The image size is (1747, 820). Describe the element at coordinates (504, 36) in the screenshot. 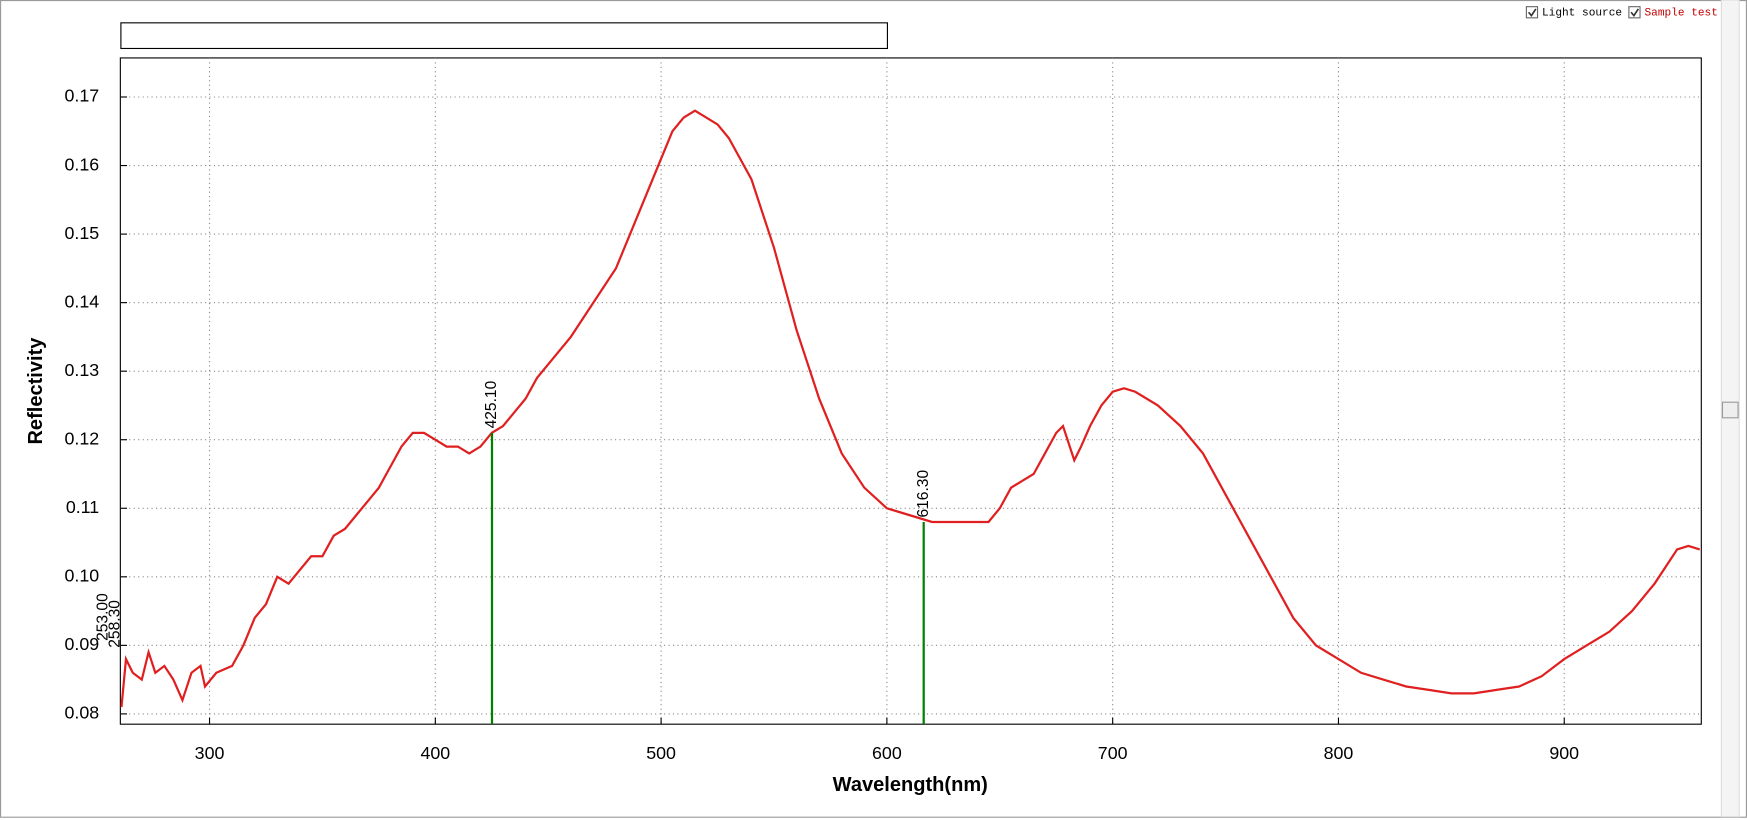

I see `legend` at that location.